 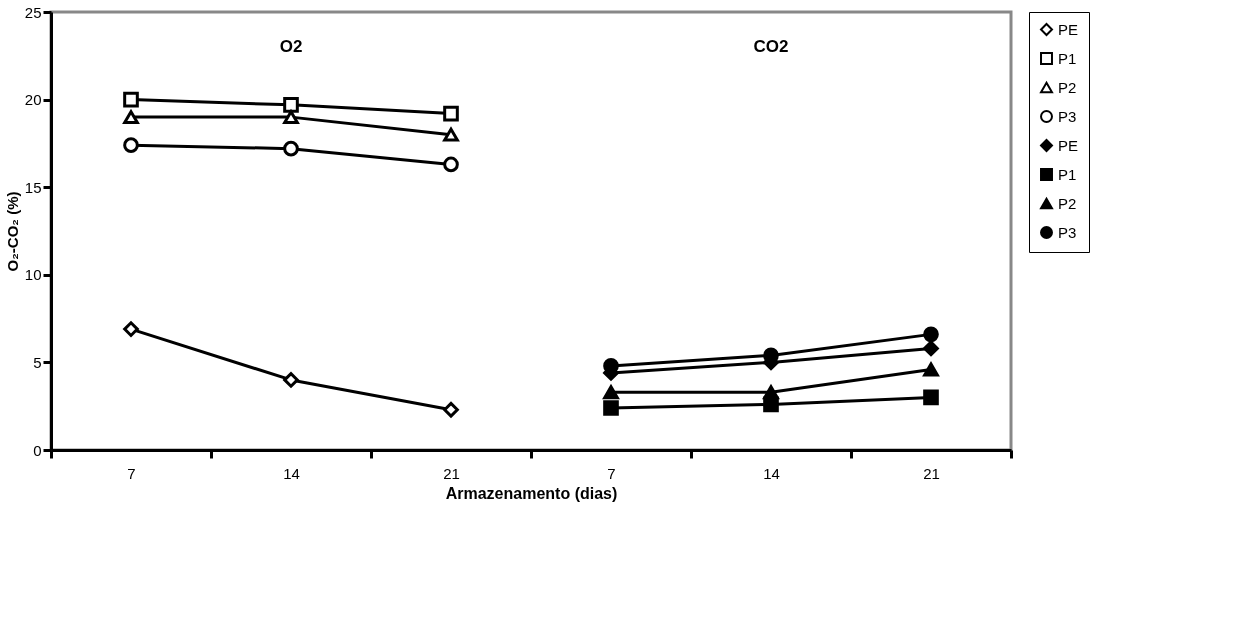 I want to click on y-tick-label: 25, so click(x=33, y=12).